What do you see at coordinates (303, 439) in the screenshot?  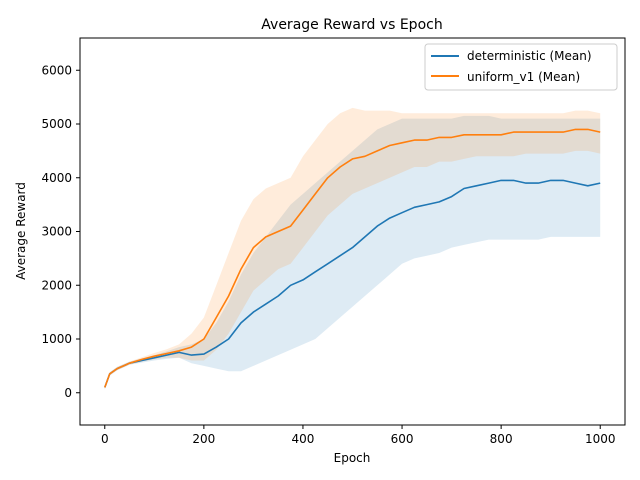 I see `x-tick-label: 400` at bounding box center [303, 439].